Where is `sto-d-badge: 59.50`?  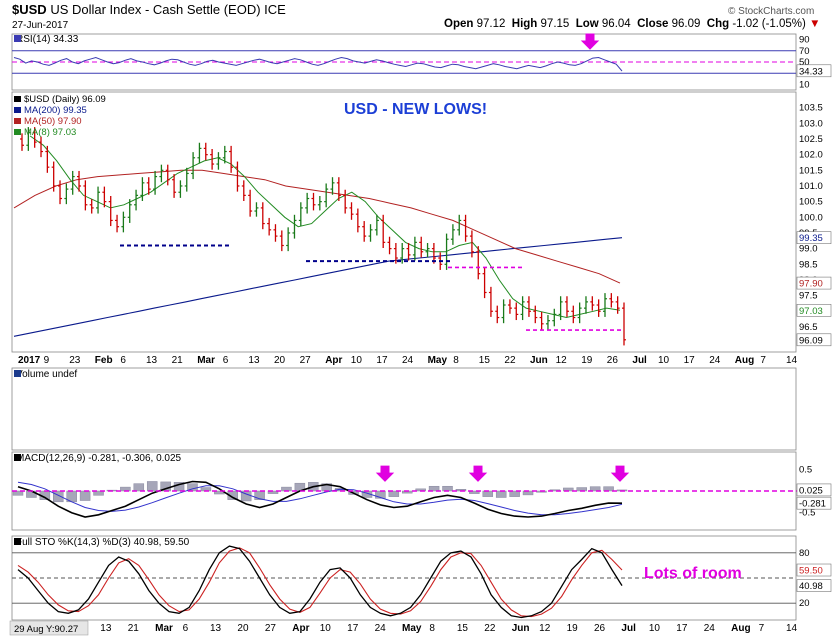
sto-d-badge: 59.50 is located at coordinates (811, 571).